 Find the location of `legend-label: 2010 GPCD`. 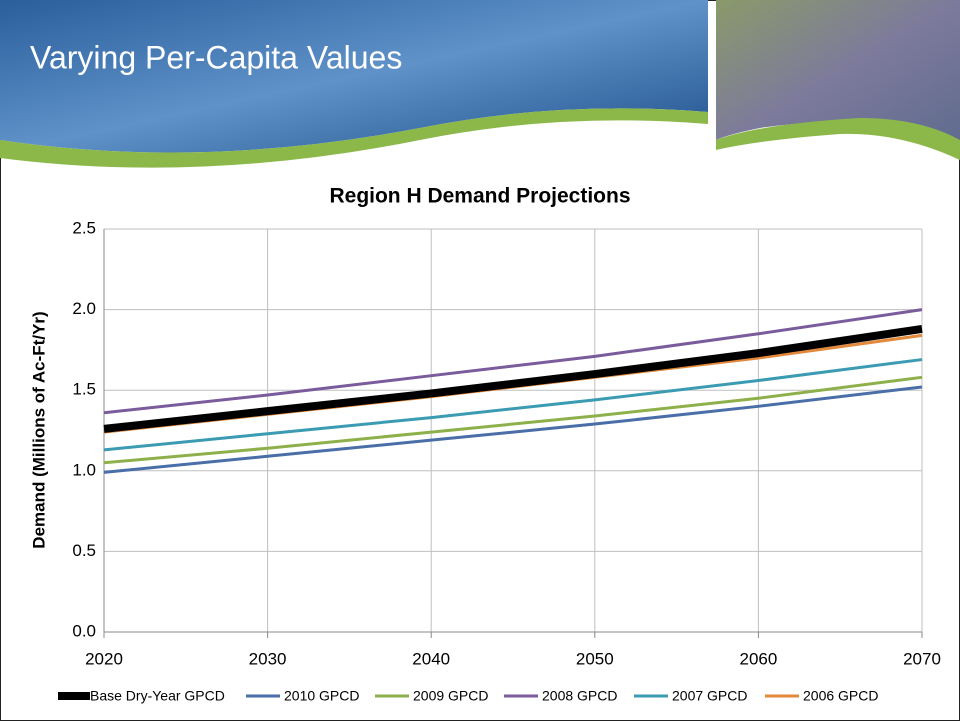

legend-label: 2010 GPCD is located at coordinates (321, 696).